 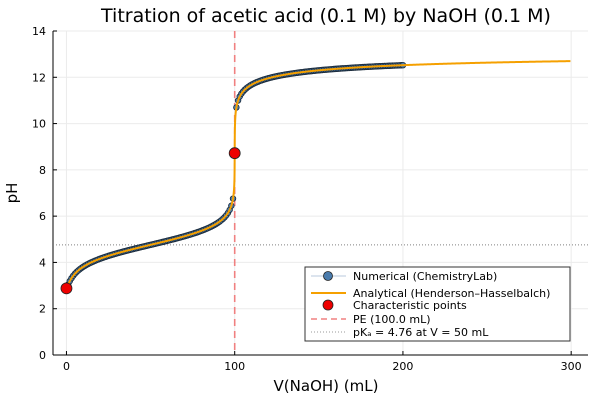 I want to click on legend-item-analytical: Analytical (Henderson–Hasselbalch), so click(x=430, y=293).